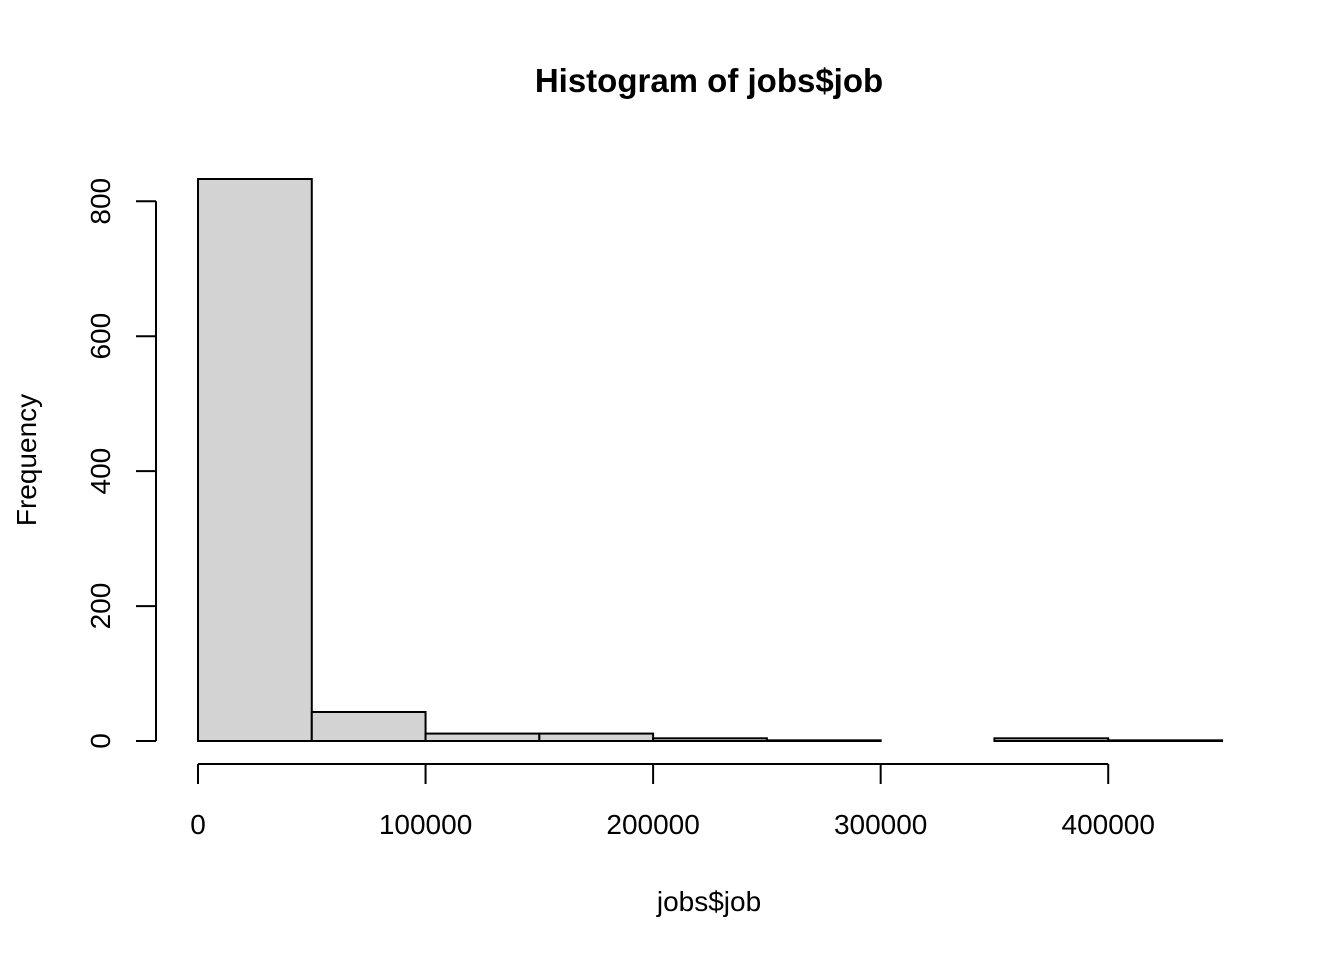 This screenshot has height=960, width=1344. What do you see at coordinates (709, 80) in the screenshot?
I see `chart-title: Histogram of jobs$job` at bounding box center [709, 80].